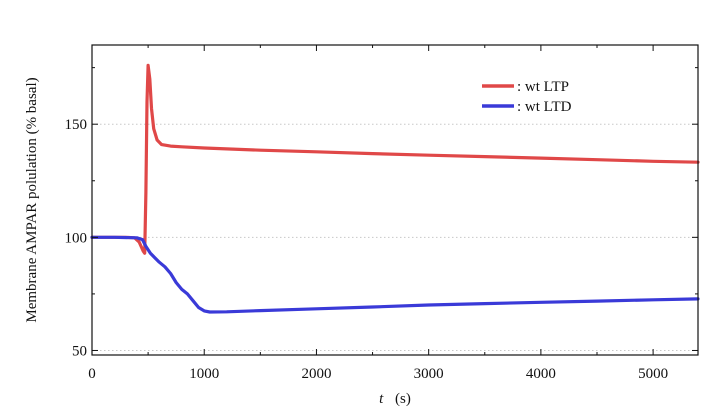 The image size is (720, 420). What do you see at coordinates (653, 374) in the screenshot?
I see `x-tick-label: 5000` at bounding box center [653, 374].